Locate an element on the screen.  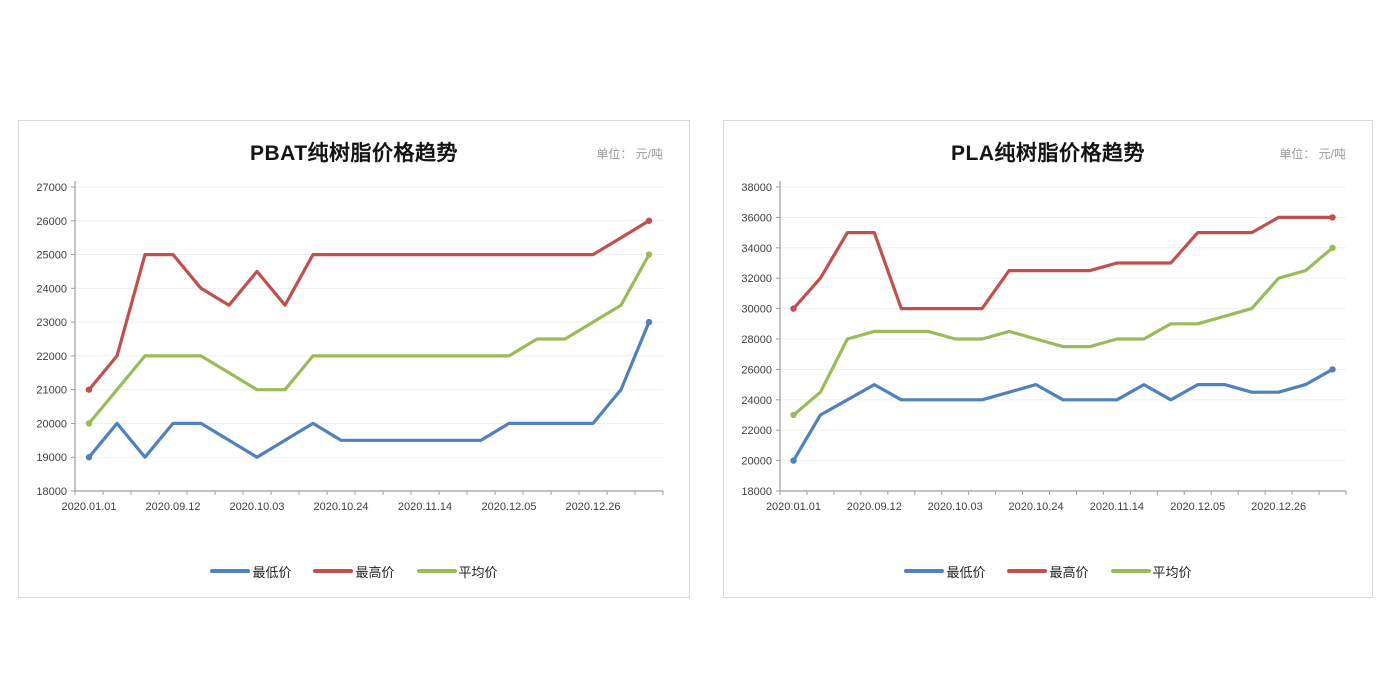
svg-text: 34000 is located at coordinates (756, 249).